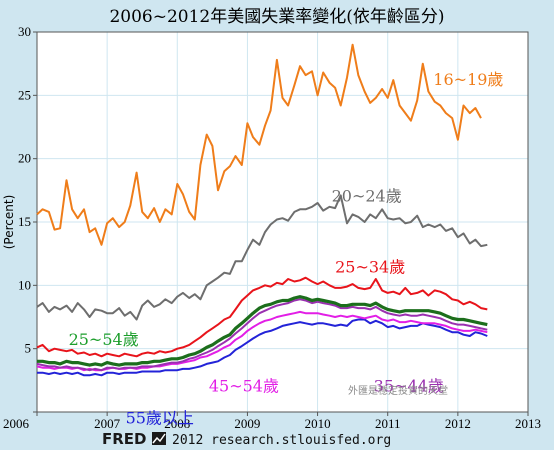 The height and width of the screenshot is (450, 554). Describe the element at coordinates (177, 423) in the screenshot. I see `x-tick-label: 2008` at that location.